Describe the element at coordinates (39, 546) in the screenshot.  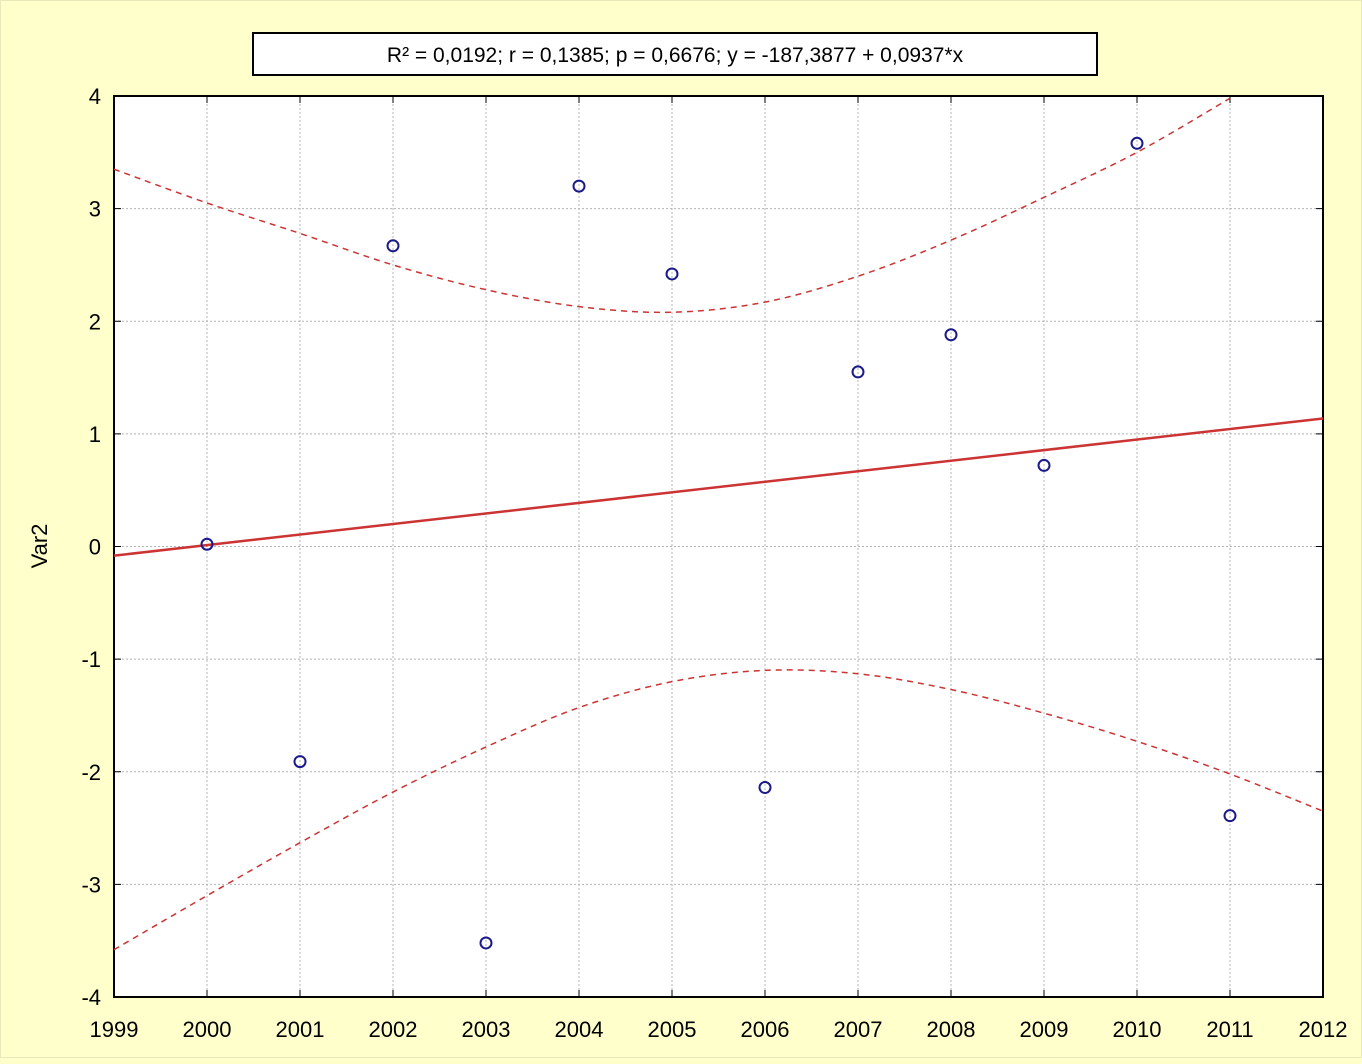
I see `y-axis-label: Var2` at that location.